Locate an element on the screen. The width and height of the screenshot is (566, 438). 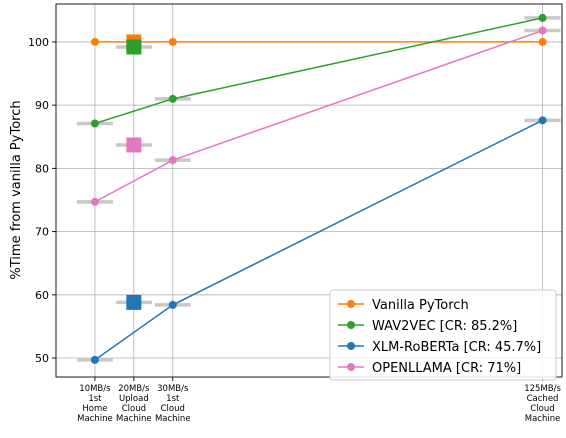
x-tick-label-line: 20MB/s is located at coordinates (134, 389).